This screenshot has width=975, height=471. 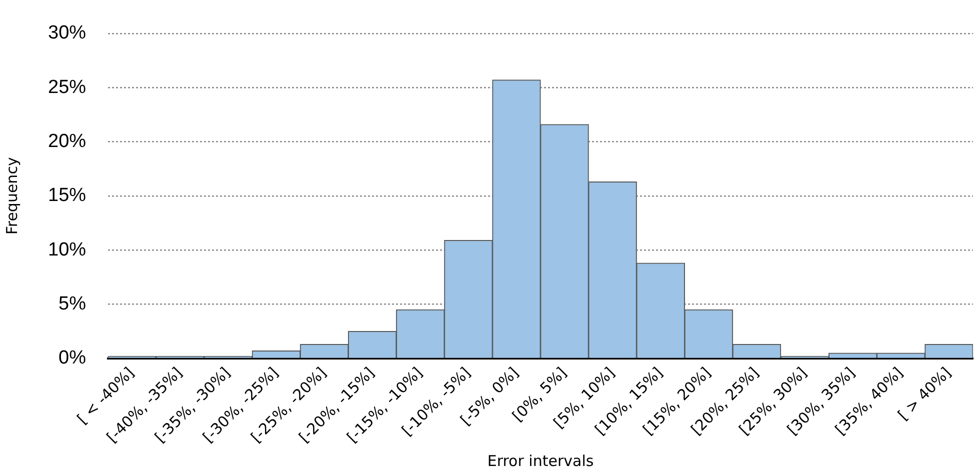 I want to click on y-tick-label: 20%, so click(x=67, y=141).